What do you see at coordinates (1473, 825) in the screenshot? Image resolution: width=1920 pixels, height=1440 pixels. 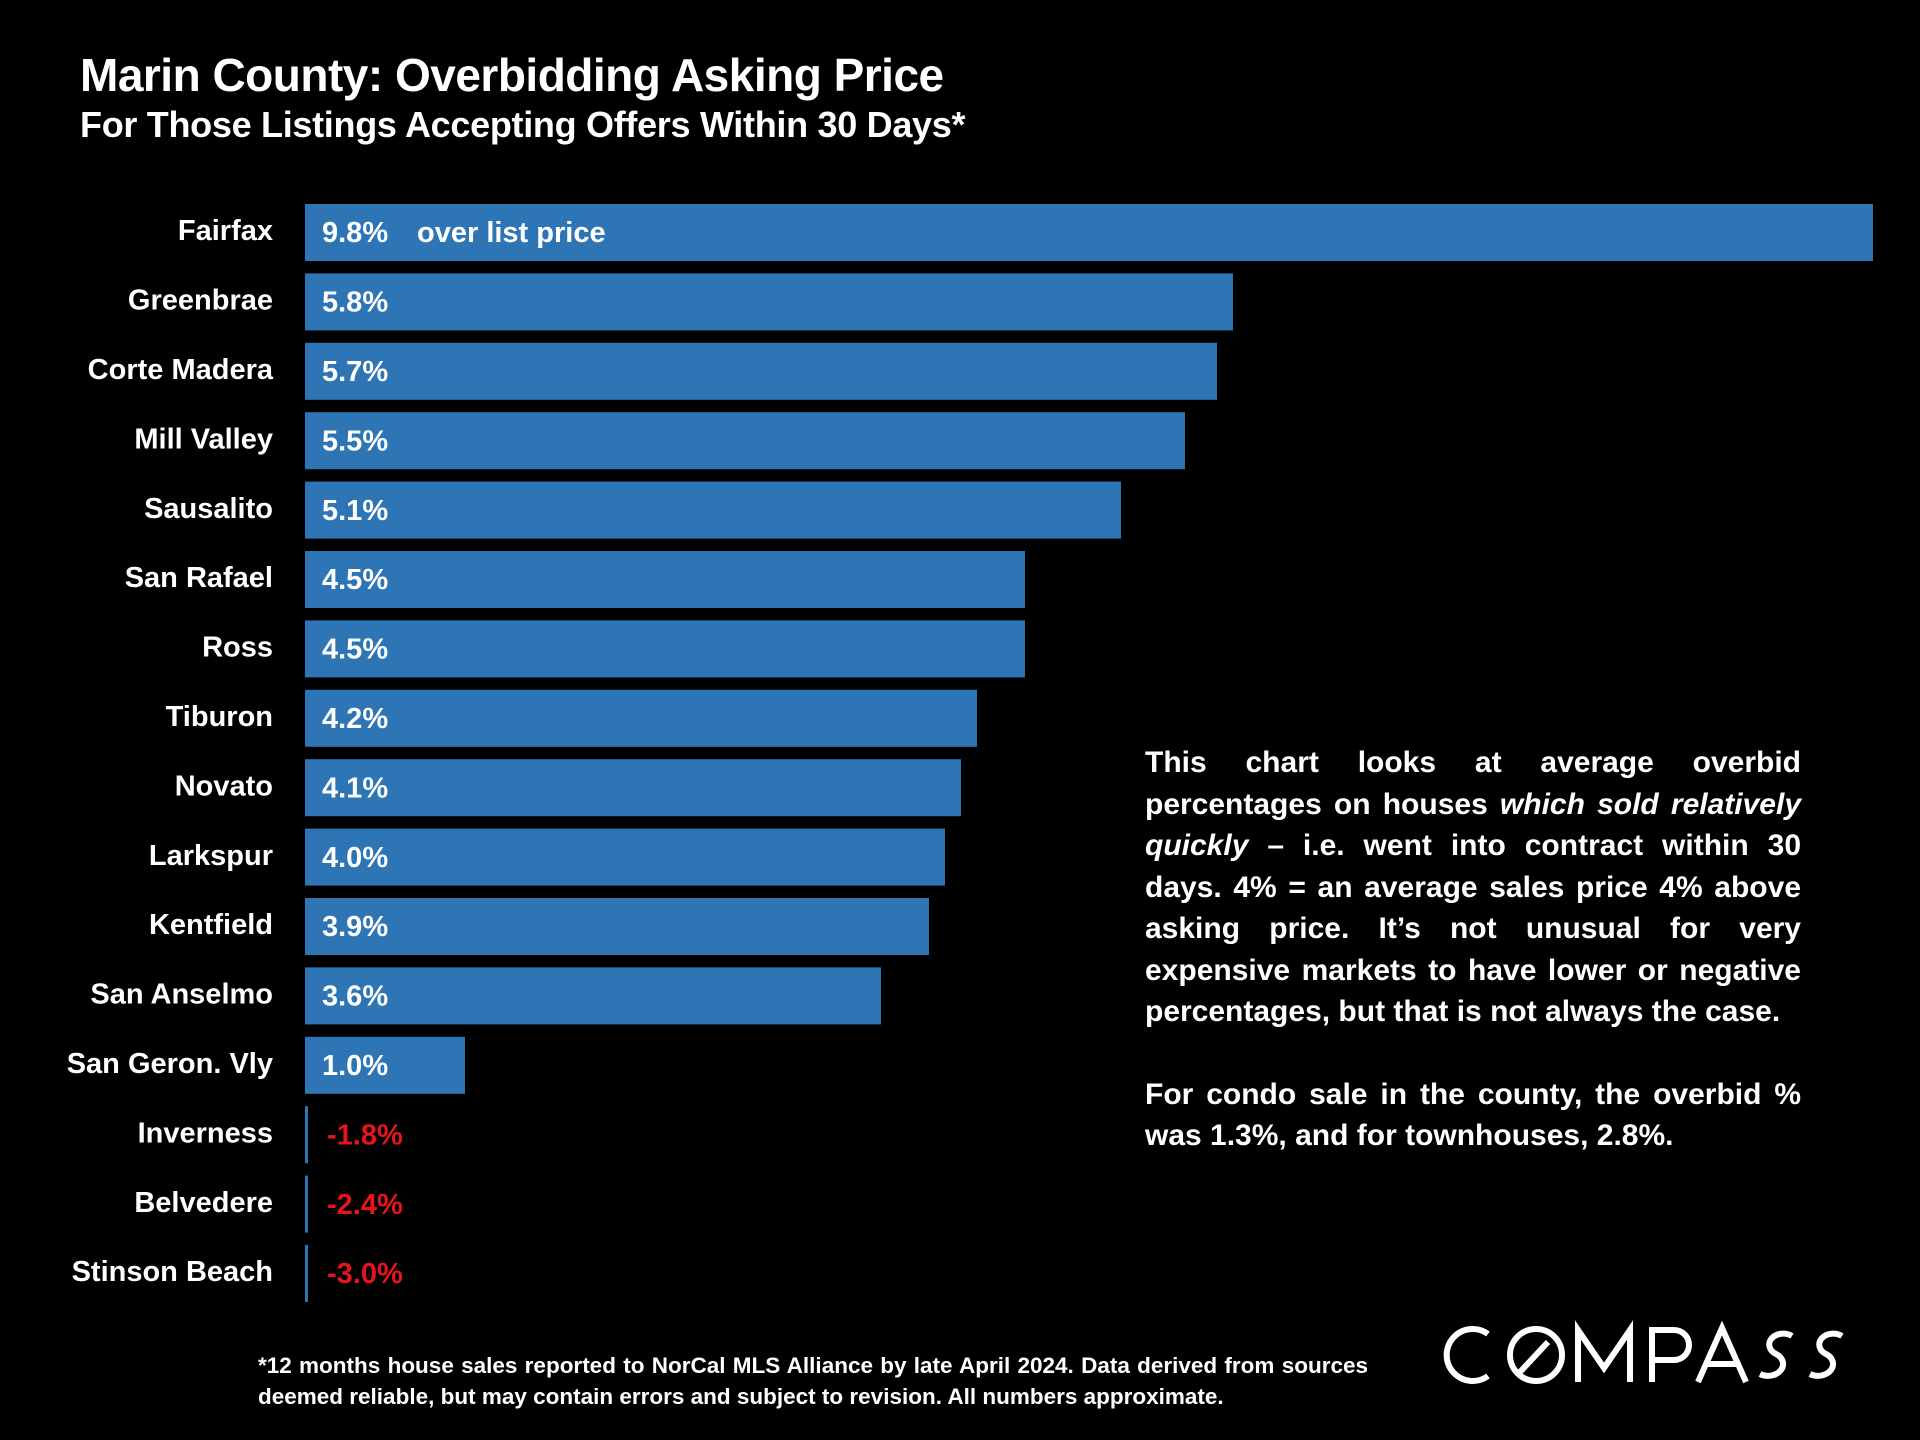 I see `explanation-emphasis: which sold relatively quickly` at bounding box center [1473, 825].